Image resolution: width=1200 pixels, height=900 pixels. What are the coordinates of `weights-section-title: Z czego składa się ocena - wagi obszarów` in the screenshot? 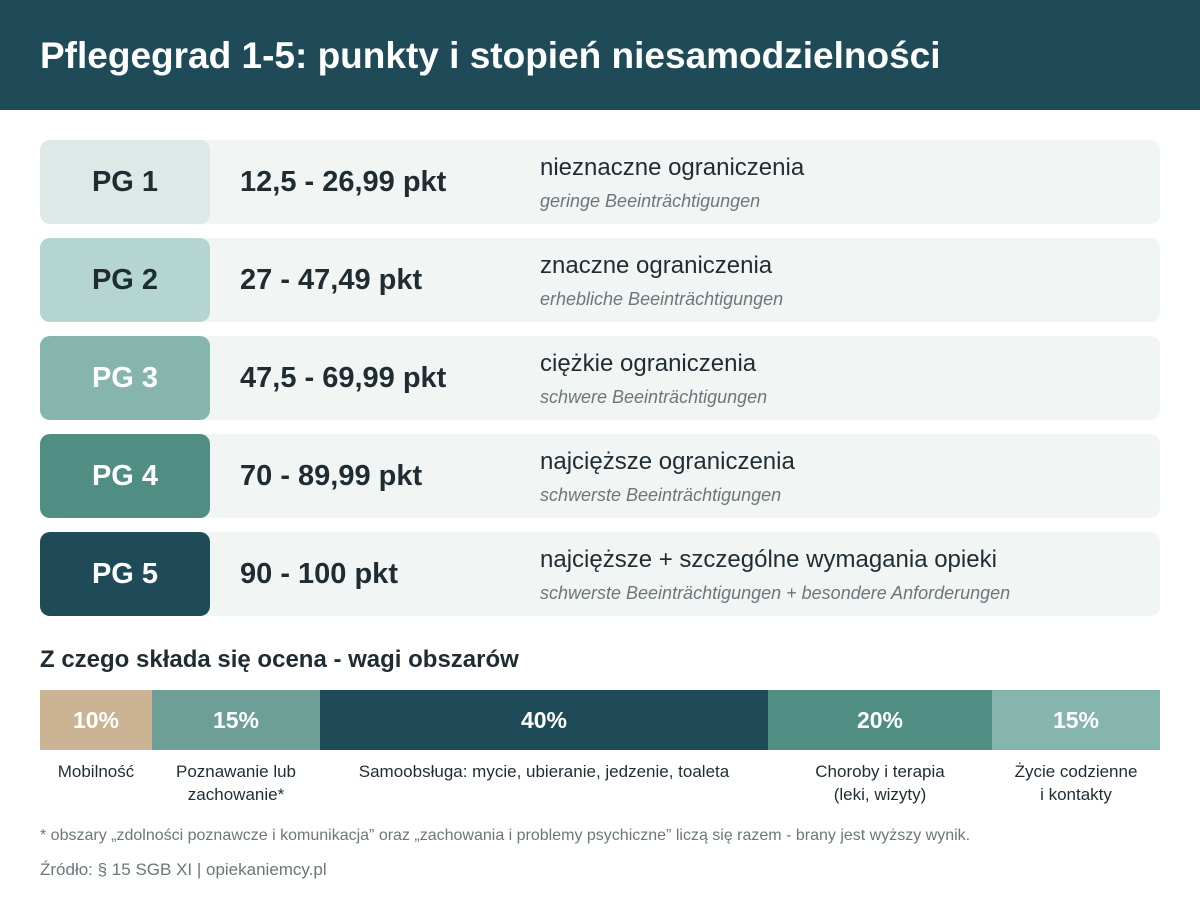 It's located at (279, 659).